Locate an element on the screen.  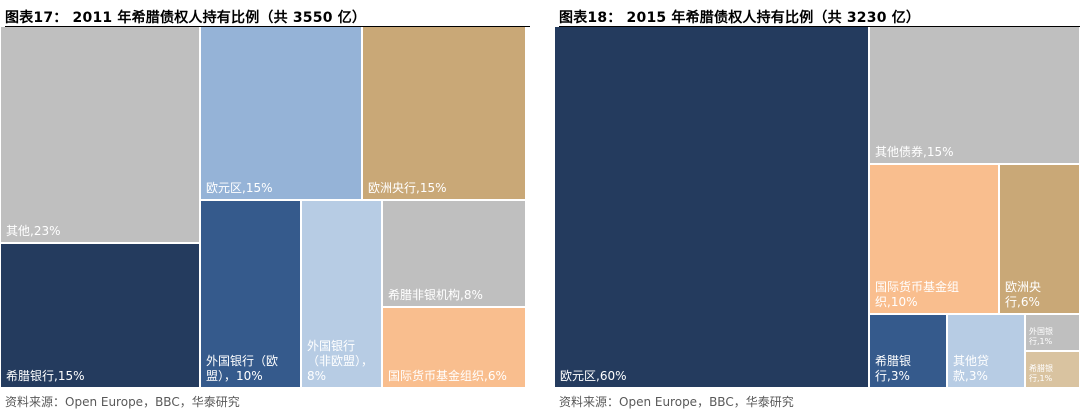
treemap-tile: 希腊银行,3% is located at coordinates (908, 351).